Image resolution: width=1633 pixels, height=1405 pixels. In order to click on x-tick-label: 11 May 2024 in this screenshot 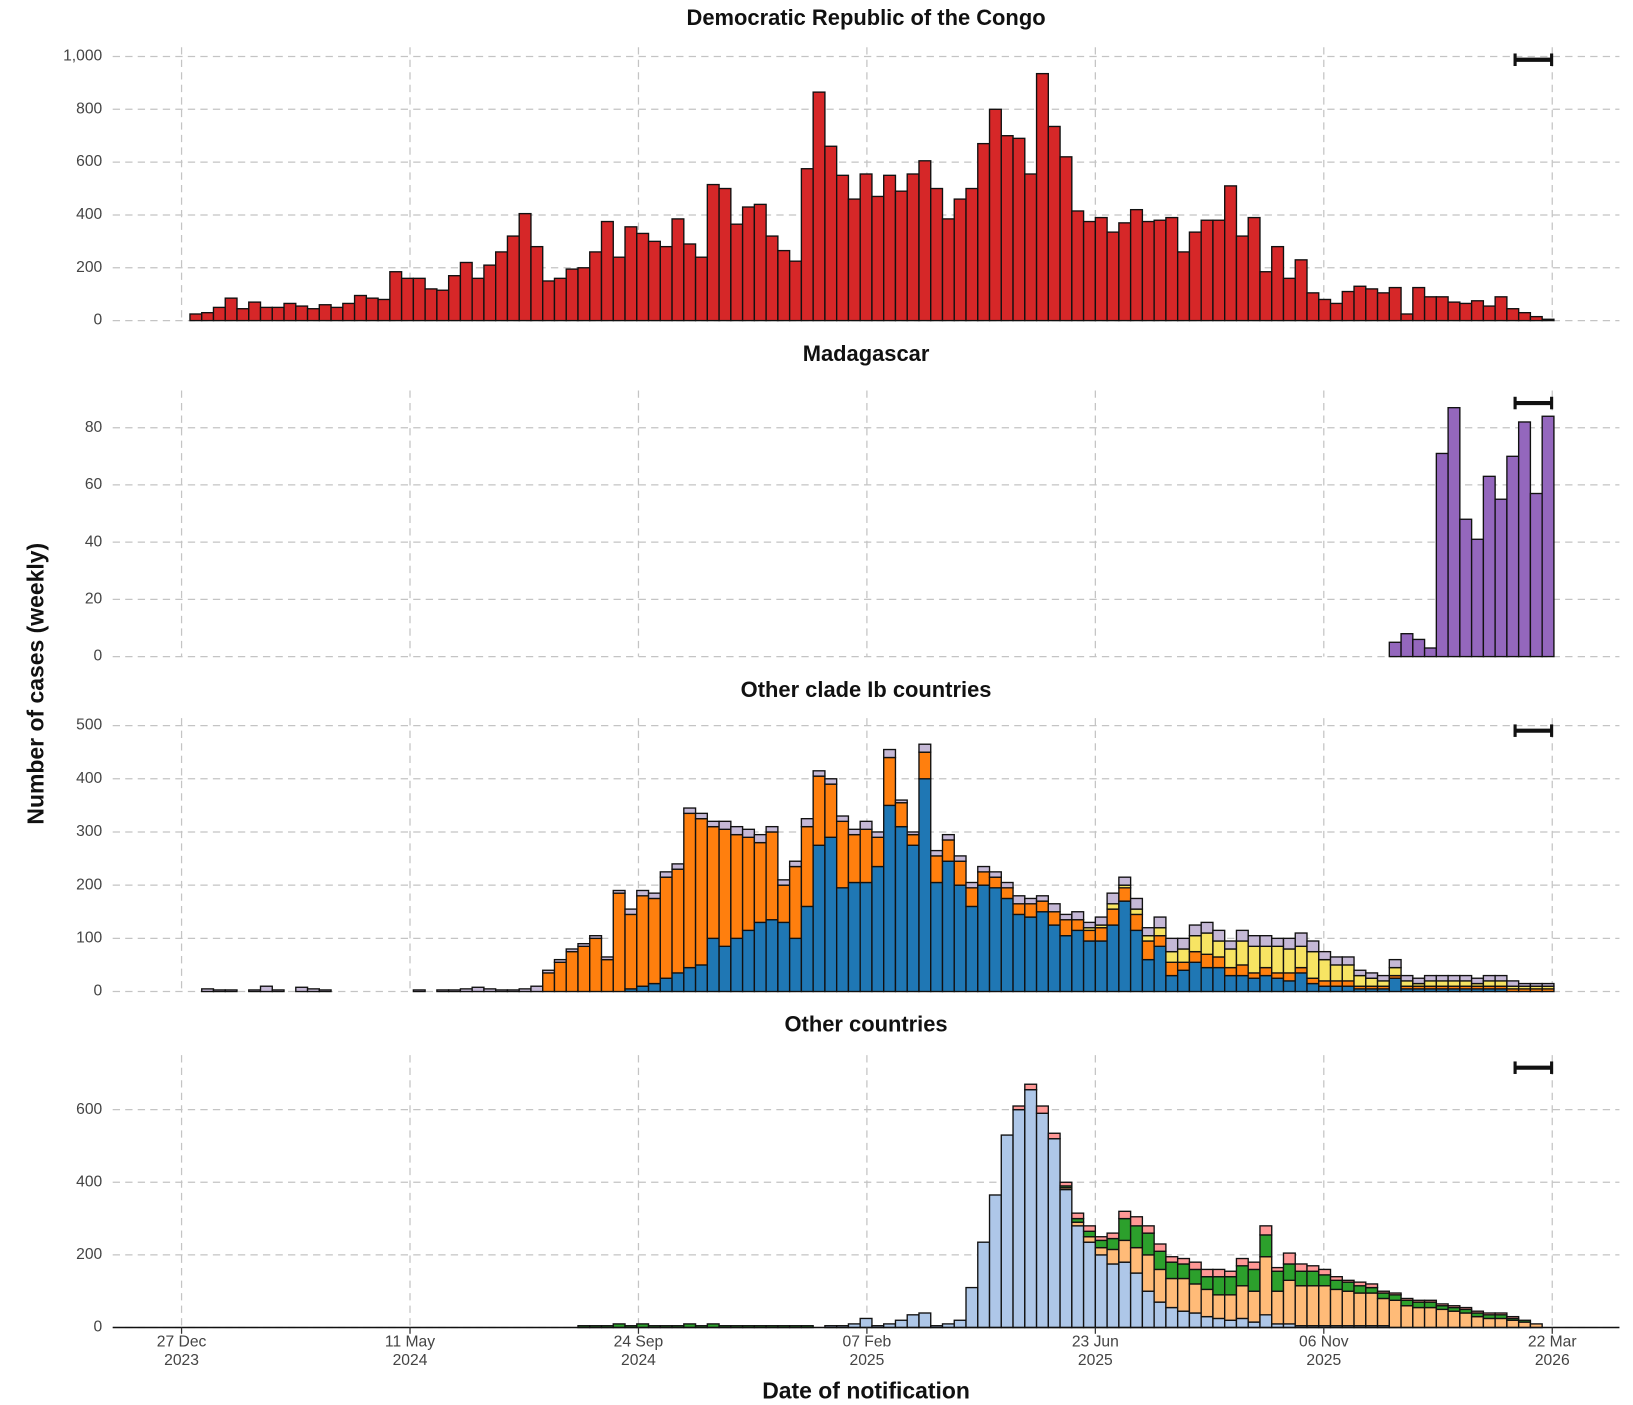, I will do `click(410, 1351)`.